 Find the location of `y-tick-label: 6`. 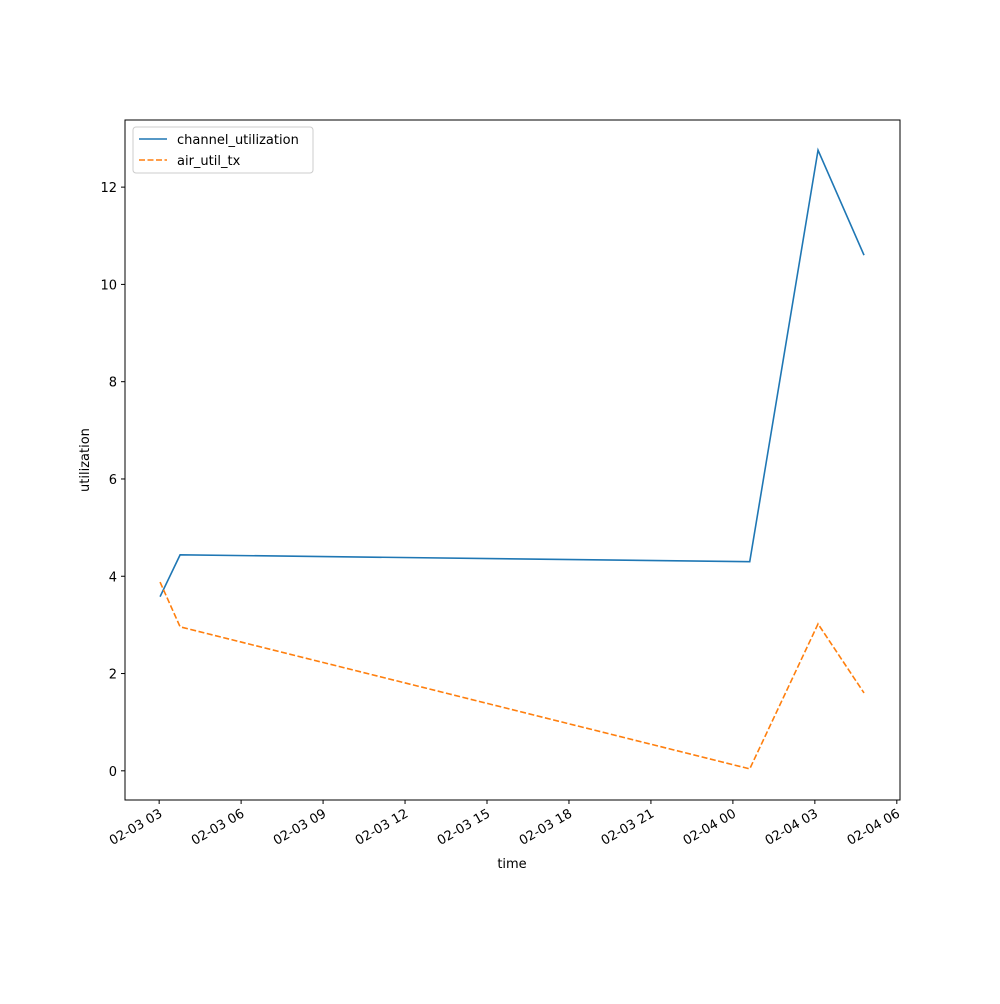

y-tick-label: 6 is located at coordinates (113, 480).